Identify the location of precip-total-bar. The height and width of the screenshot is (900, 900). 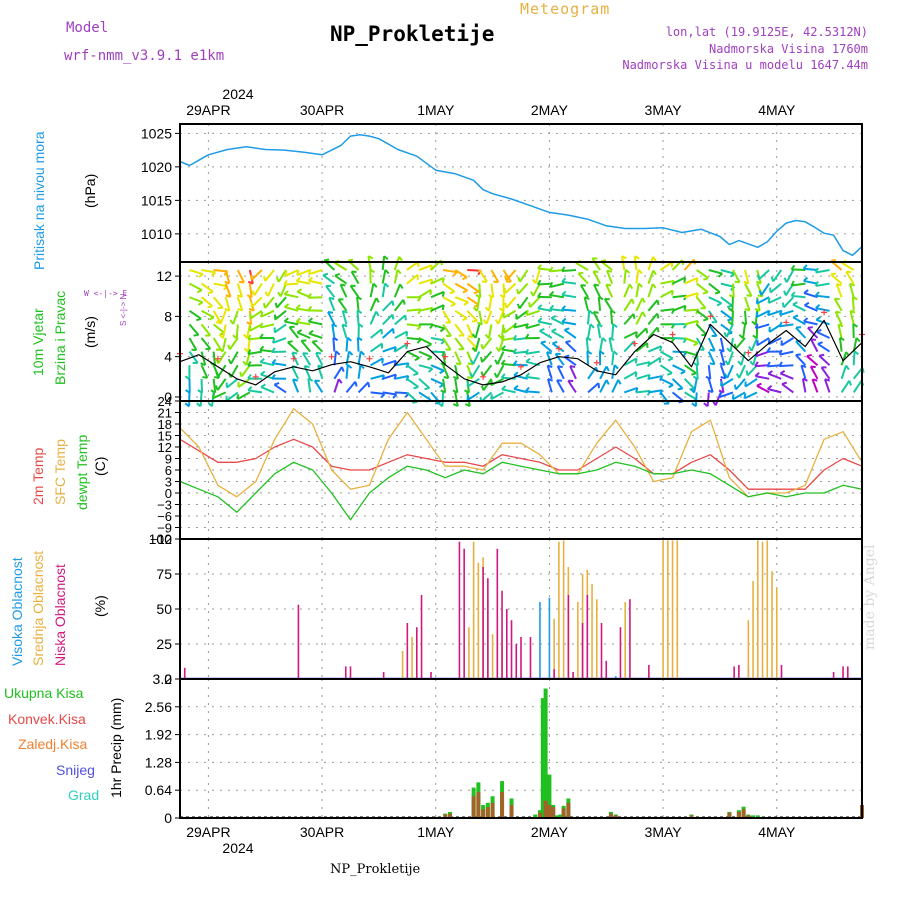
(549, 796).